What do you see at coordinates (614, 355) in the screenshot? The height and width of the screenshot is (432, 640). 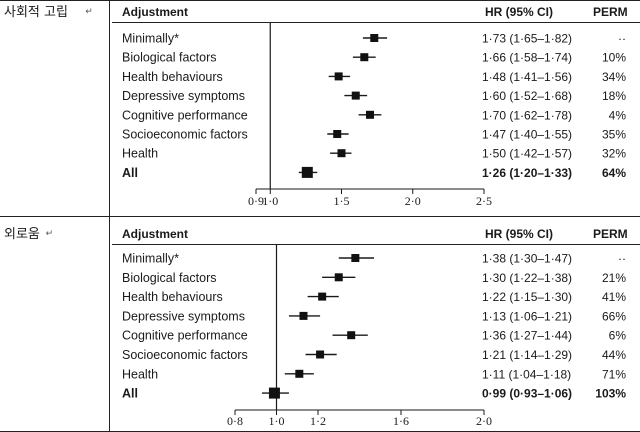 I see `perm-value: 44%` at bounding box center [614, 355].